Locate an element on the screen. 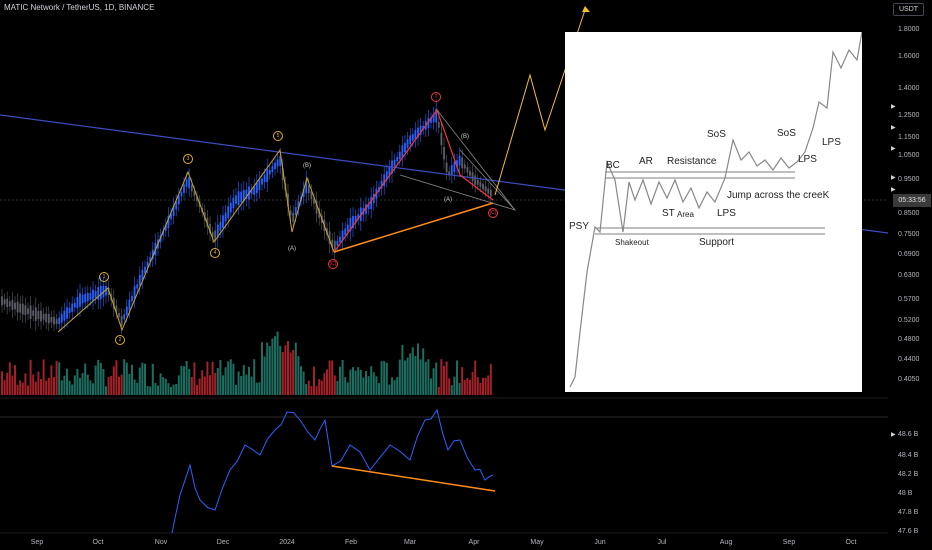 The width and height of the screenshot is (932, 550). currency-badge: USDT is located at coordinates (909, 9).